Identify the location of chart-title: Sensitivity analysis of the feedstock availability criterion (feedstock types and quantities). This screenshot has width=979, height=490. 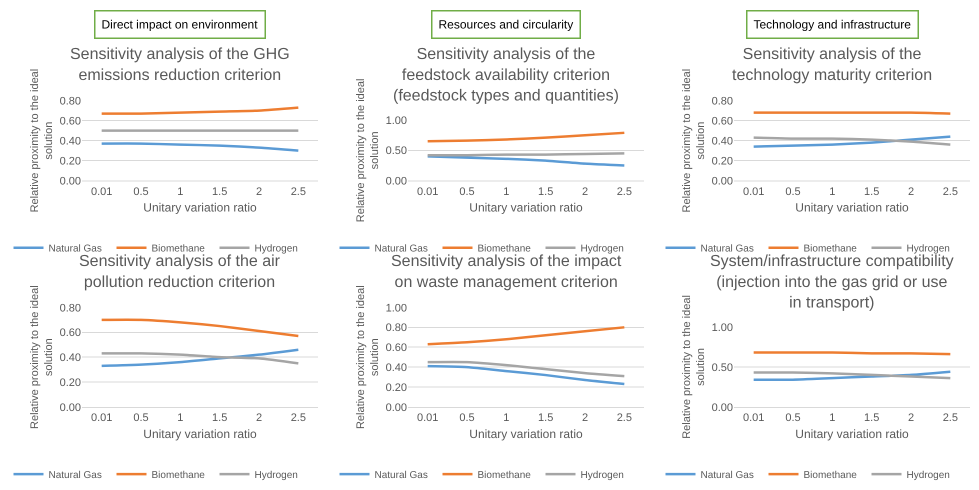
(506, 75).